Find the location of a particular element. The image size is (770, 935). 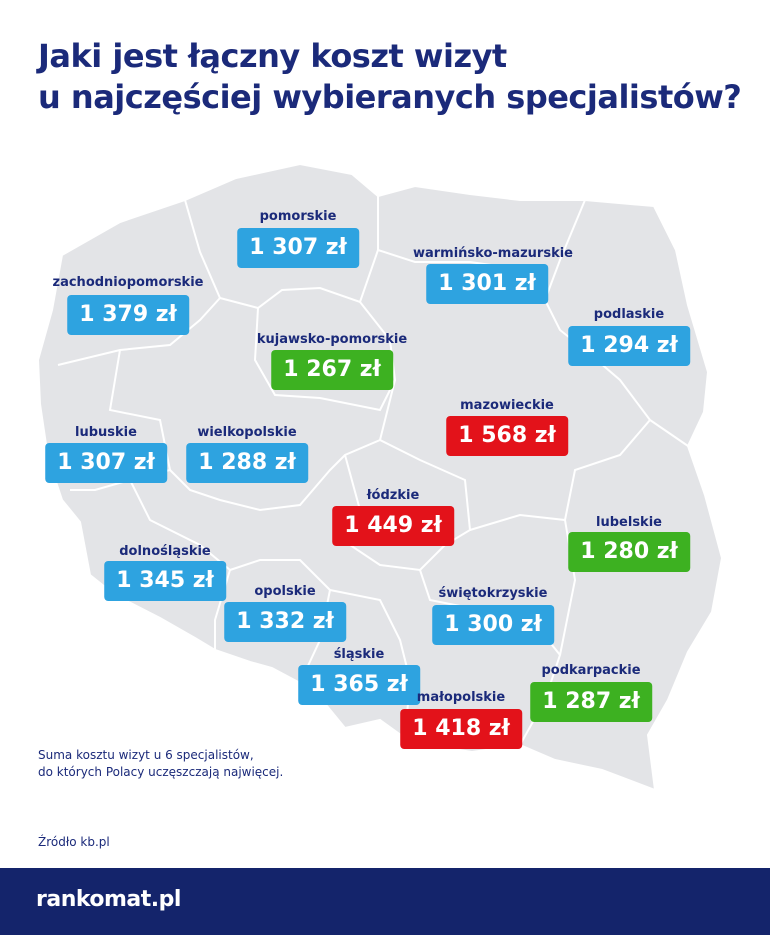

region-cost-badge: 1 301 zł is located at coordinates (487, 284).